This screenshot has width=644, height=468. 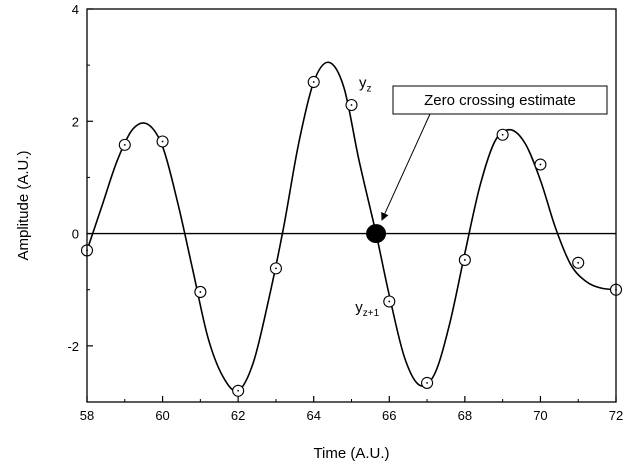 What do you see at coordinates (540, 415) in the screenshot?
I see `x-tick-label: 70` at bounding box center [540, 415].